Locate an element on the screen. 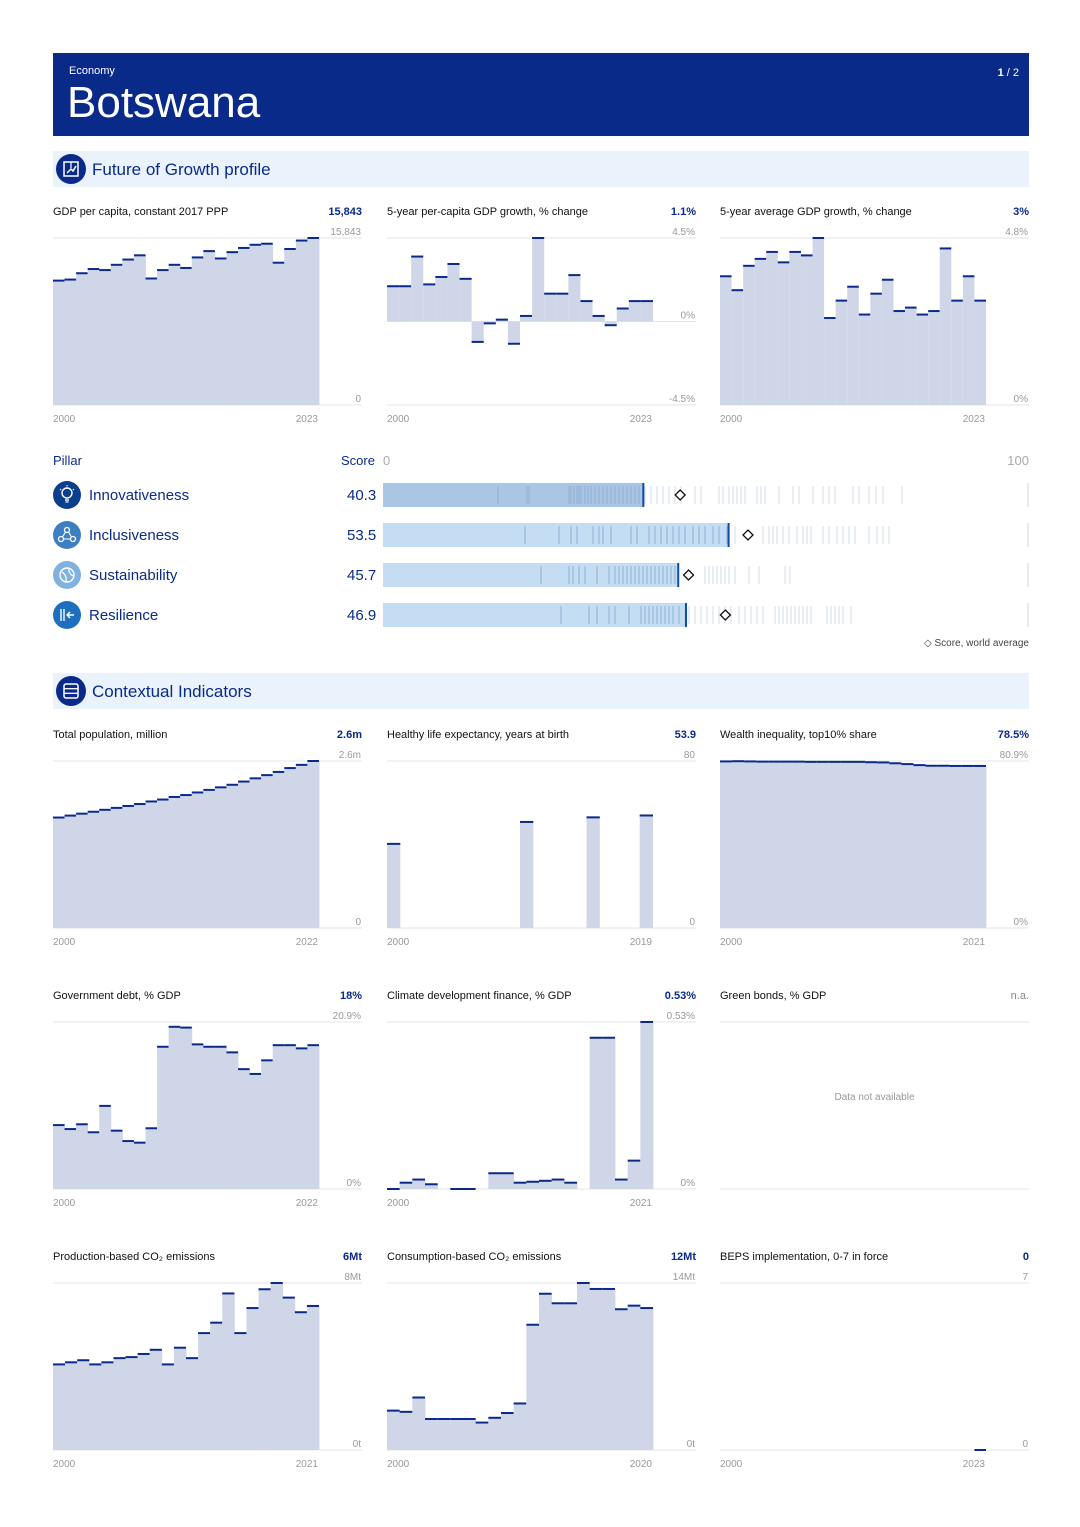 The height and width of the screenshot is (1527, 1080). score-column-header: Score is located at coordinates (358, 460).